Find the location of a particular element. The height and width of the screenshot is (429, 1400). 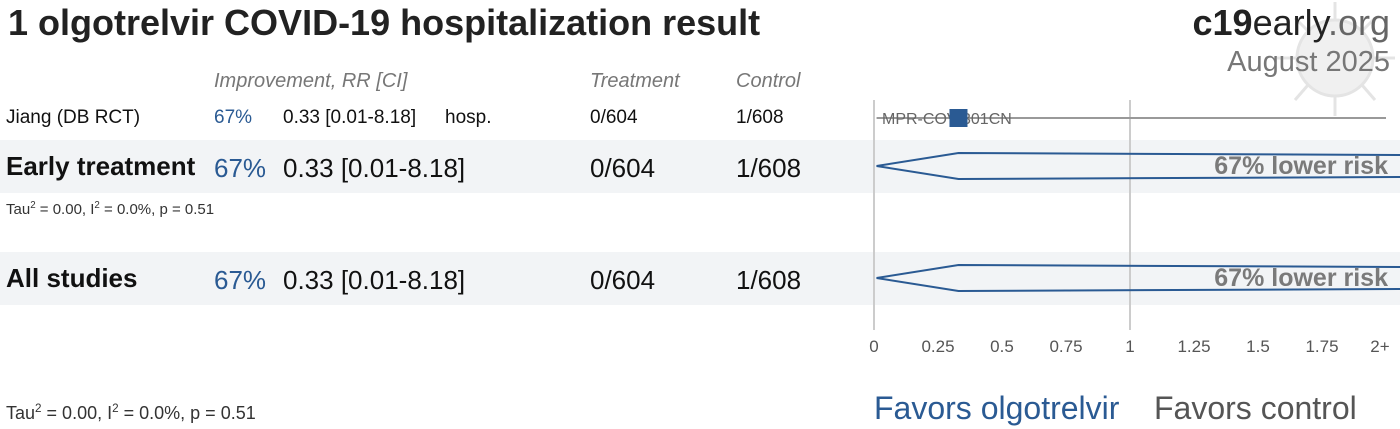

header-treatment: Treatment is located at coordinates (635, 81).